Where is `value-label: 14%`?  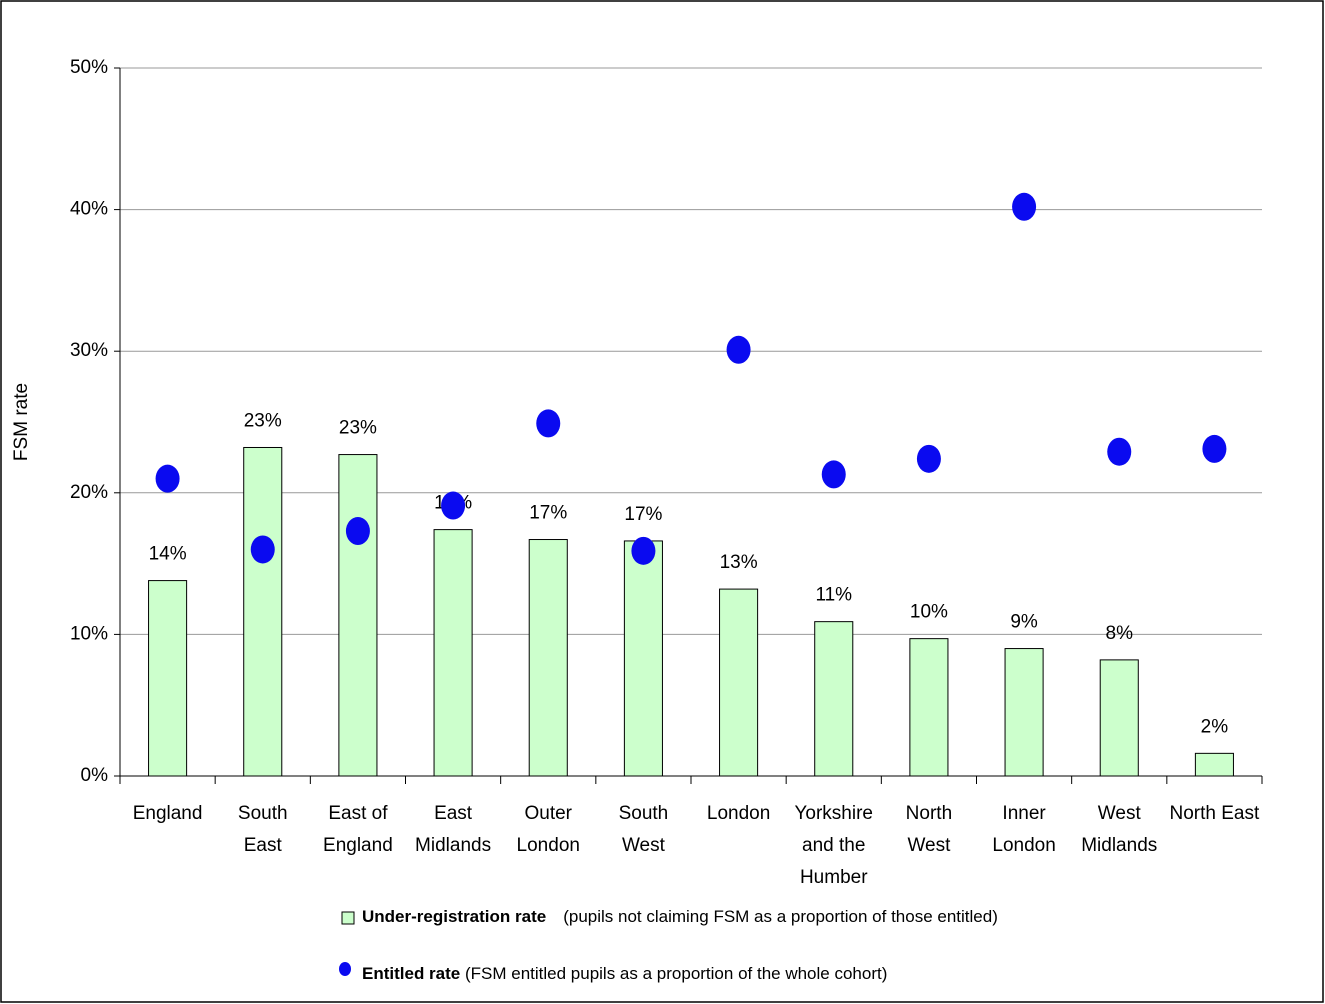 value-label: 14% is located at coordinates (168, 554).